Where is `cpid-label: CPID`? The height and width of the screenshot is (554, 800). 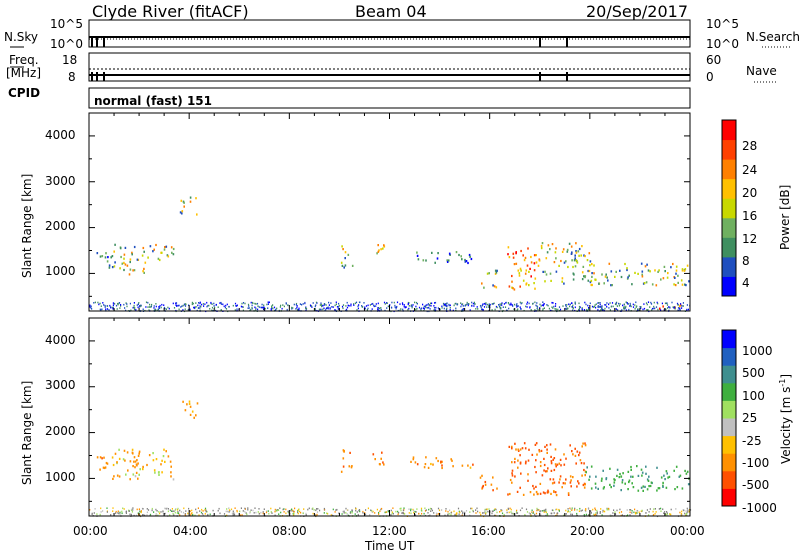 cpid-label: CPID is located at coordinates (24, 93).